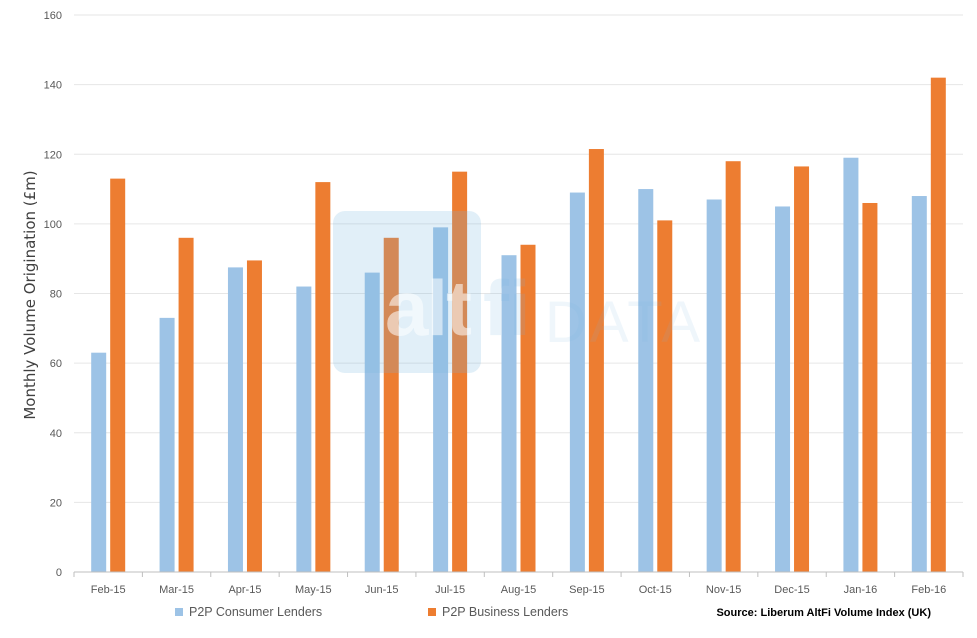 This screenshot has height=638, width=977. I want to click on source-note: Source: Liberum AltFi Volume Index (UK), so click(823, 613).